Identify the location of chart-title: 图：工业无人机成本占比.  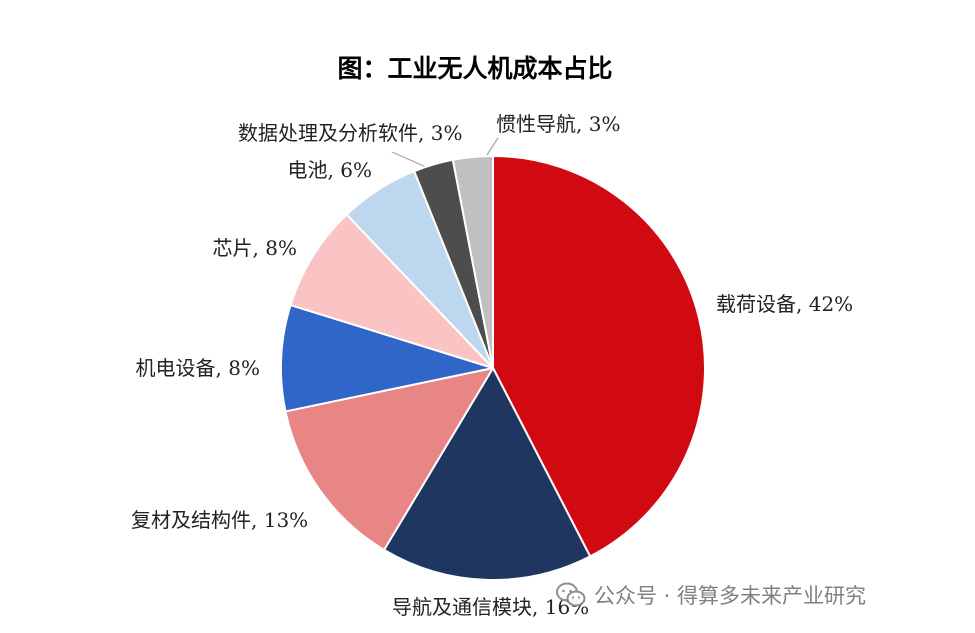
(474, 68).